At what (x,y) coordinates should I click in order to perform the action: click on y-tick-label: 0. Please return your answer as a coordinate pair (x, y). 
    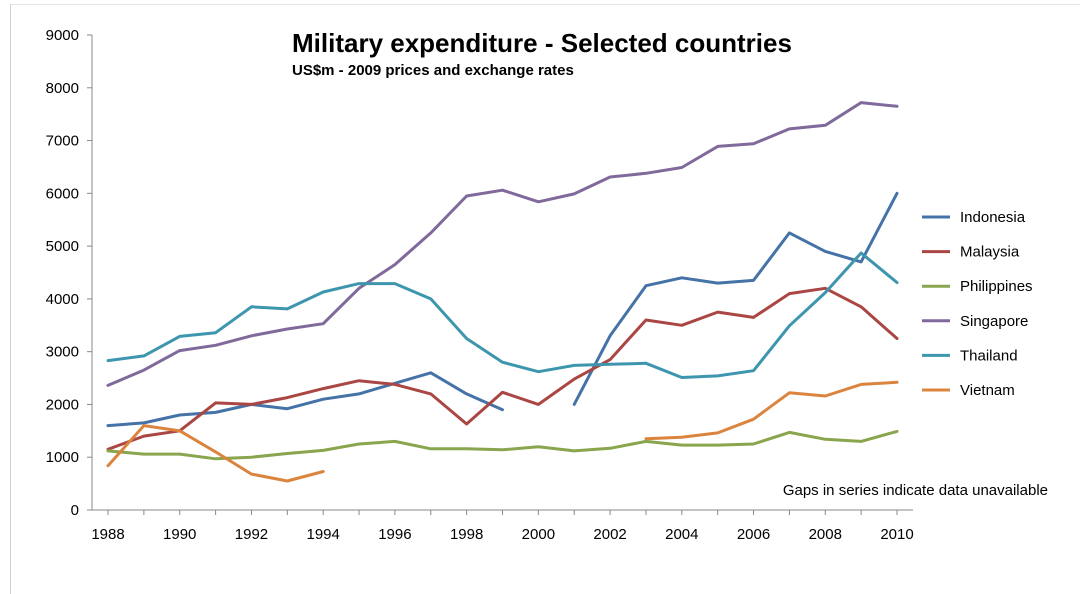
    Looking at the image, I should click on (75, 510).